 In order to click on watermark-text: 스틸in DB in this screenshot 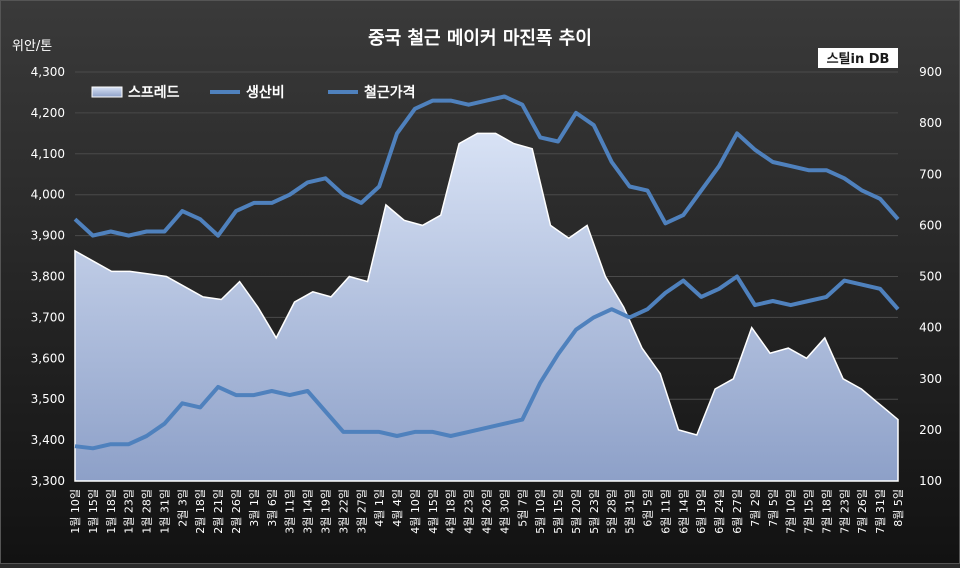, I will do `click(858, 59)`.